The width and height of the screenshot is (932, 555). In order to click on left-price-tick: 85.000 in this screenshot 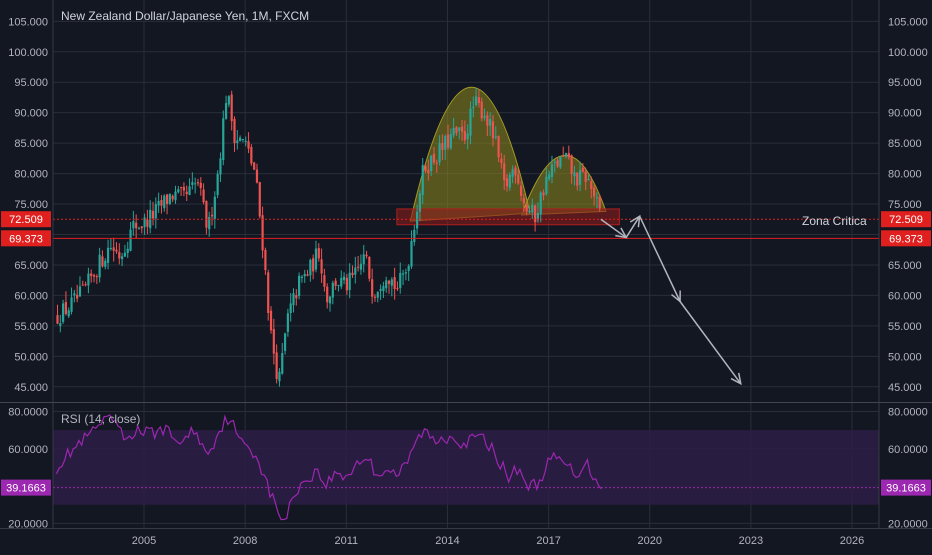, I will do `click(31, 144)`.